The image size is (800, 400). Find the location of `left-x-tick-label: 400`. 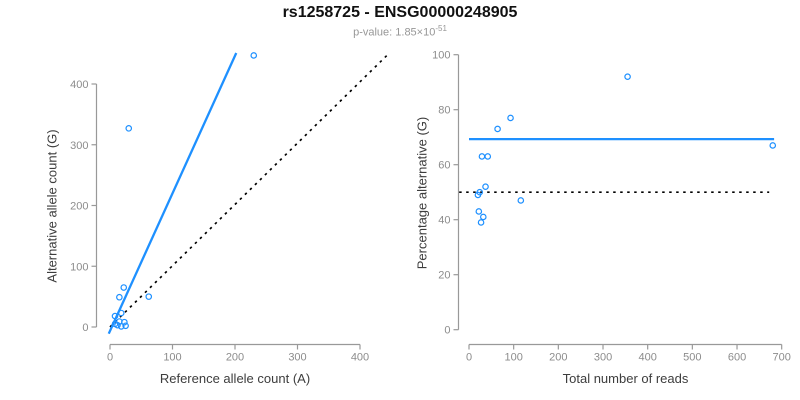

left-x-tick-label: 400 is located at coordinates (360, 358).